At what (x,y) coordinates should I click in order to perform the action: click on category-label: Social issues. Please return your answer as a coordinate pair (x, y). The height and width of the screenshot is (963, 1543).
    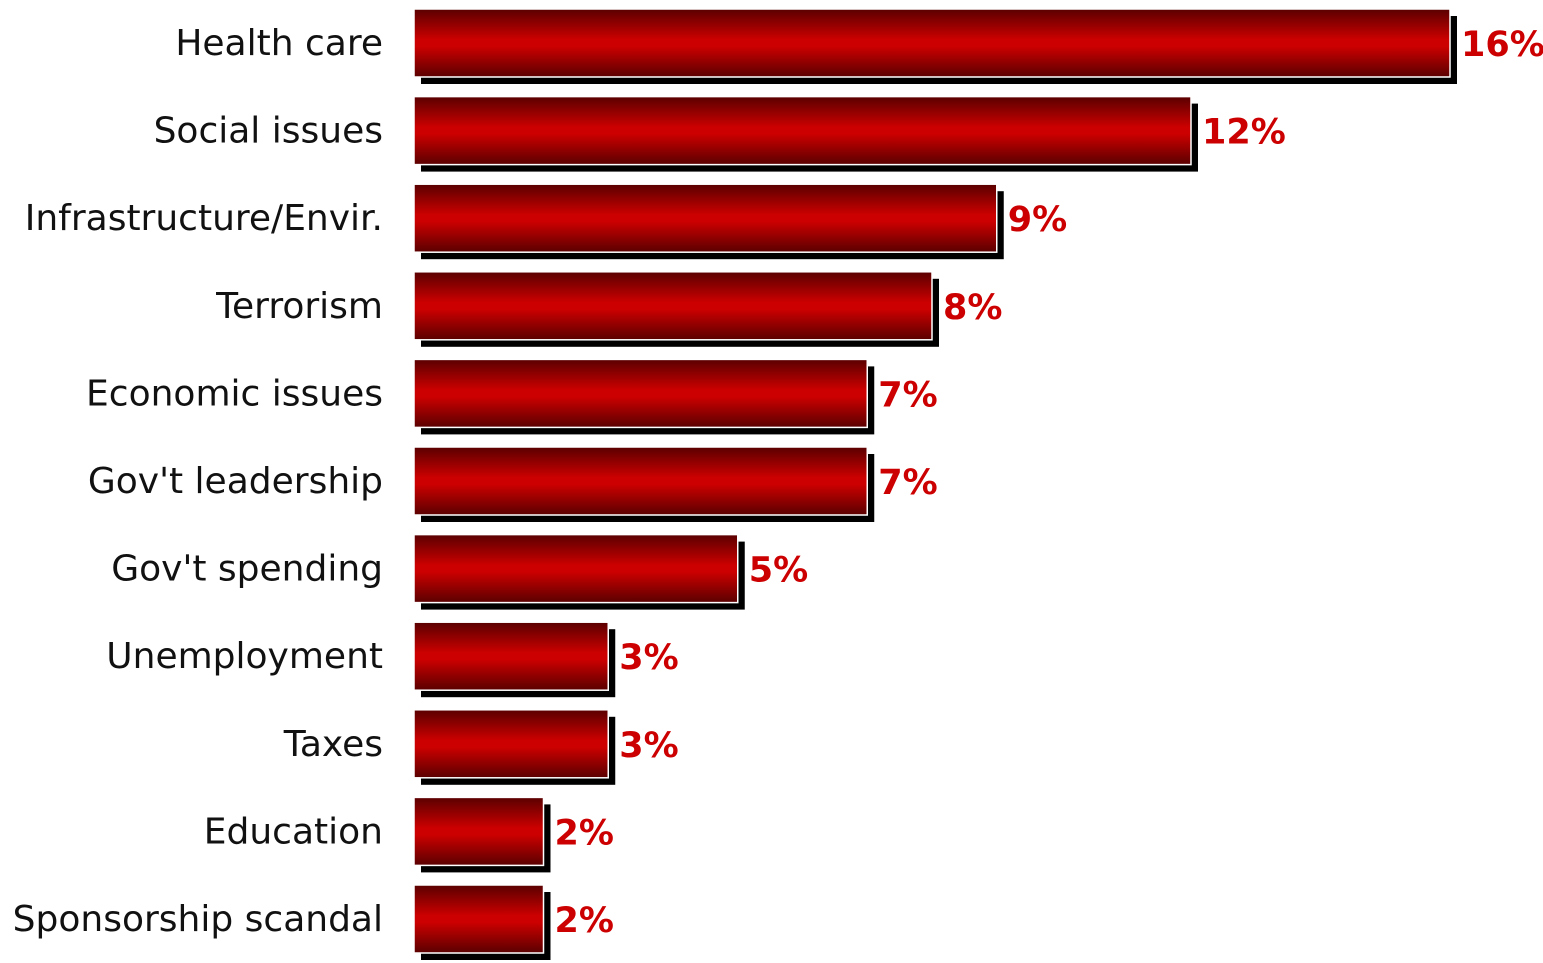
    Looking at the image, I should click on (268, 131).